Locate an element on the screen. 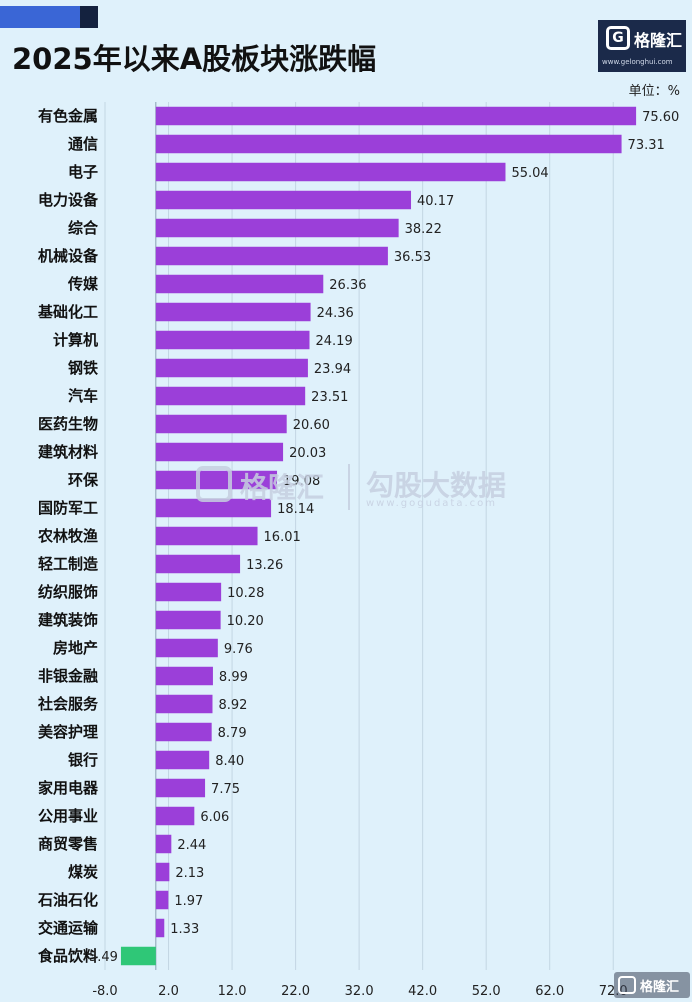 The width and height of the screenshot is (692, 1002). value-label-28: 1.97 is located at coordinates (188, 901).